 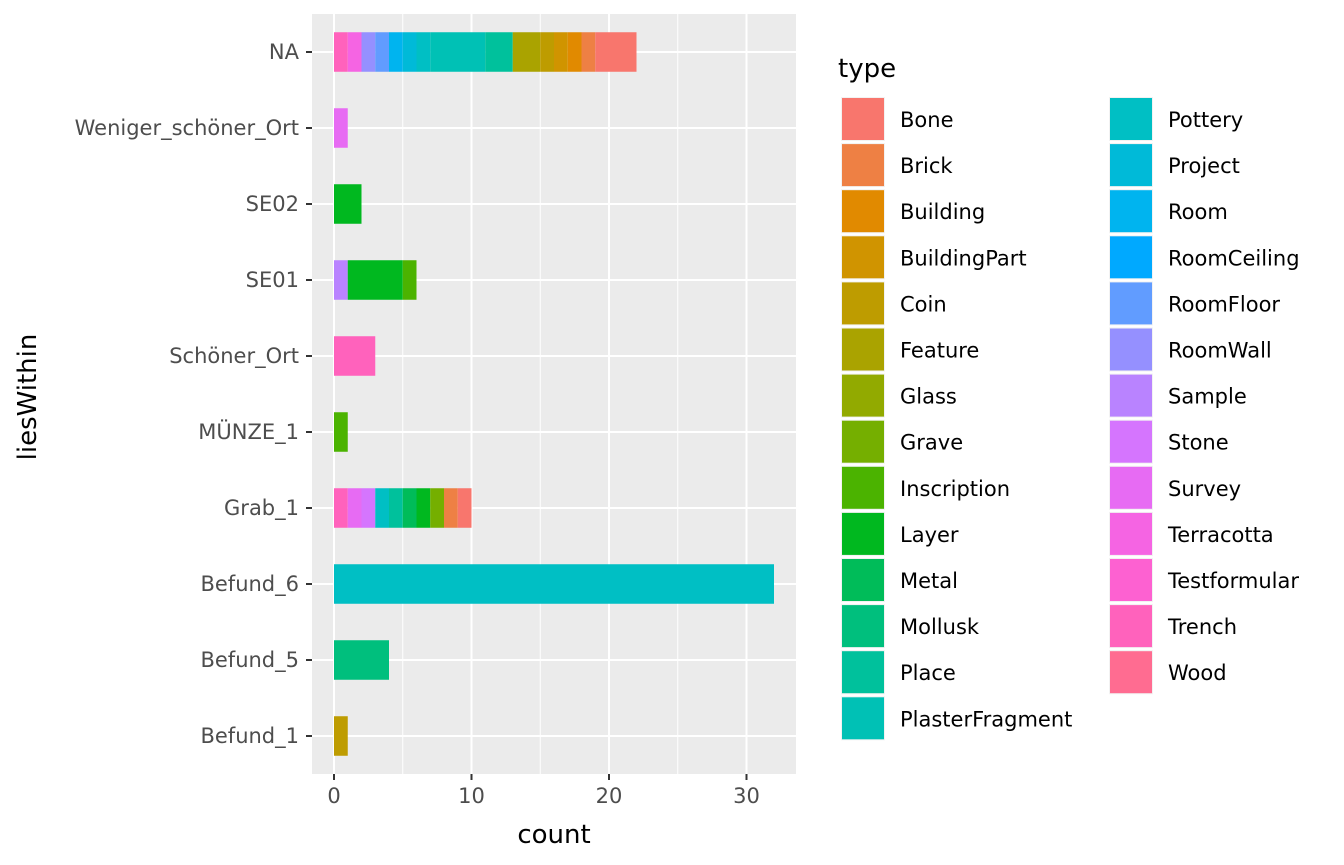 What do you see at coordinates (28, 397) in the screenshot?
I see `y-axis-title: liesWithin` at bounding box center [28, 397].